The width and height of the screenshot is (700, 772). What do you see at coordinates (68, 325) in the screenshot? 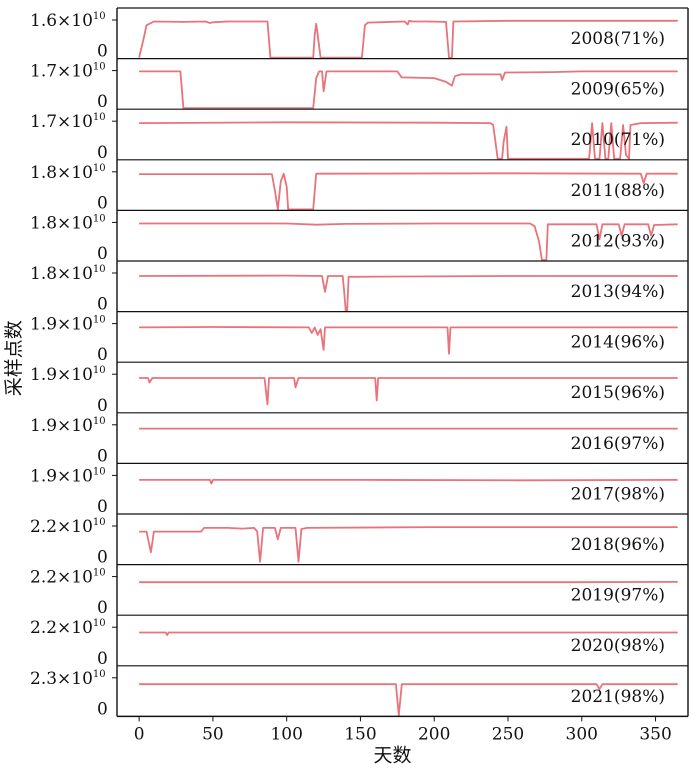
I see `y-max-label-6: 1.9×1010` at bounding box center [68, 325].